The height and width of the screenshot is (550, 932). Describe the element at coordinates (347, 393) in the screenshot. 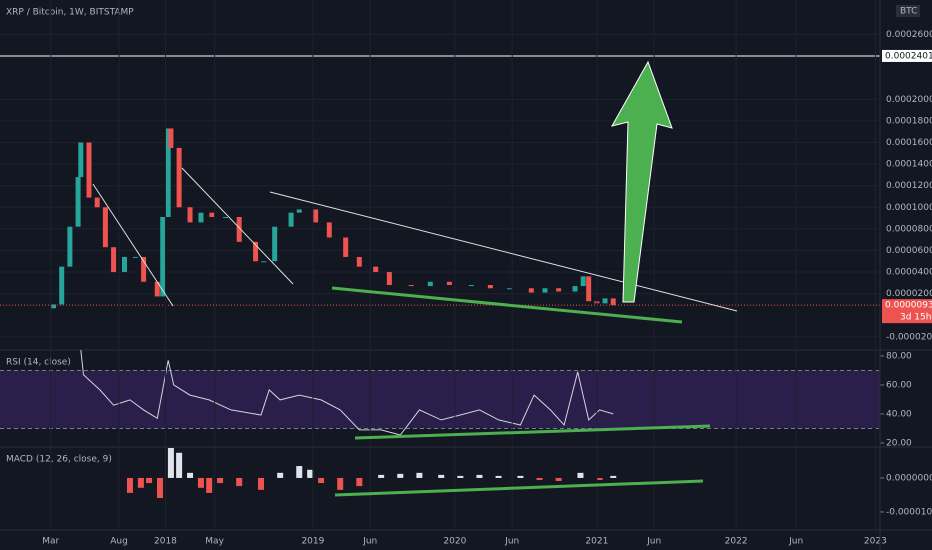

I see `rsi-line` at that location.